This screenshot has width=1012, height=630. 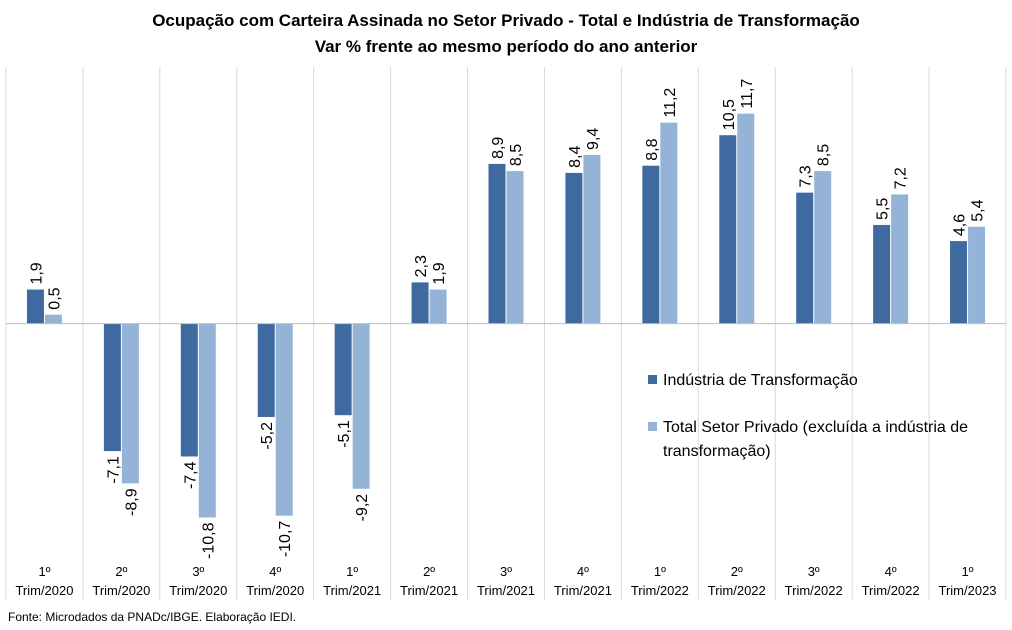 What do you see at coordinates (717, 451) in the screenshot?
I see `legend-label-2: transformação)` at bounding box center [717, 451].